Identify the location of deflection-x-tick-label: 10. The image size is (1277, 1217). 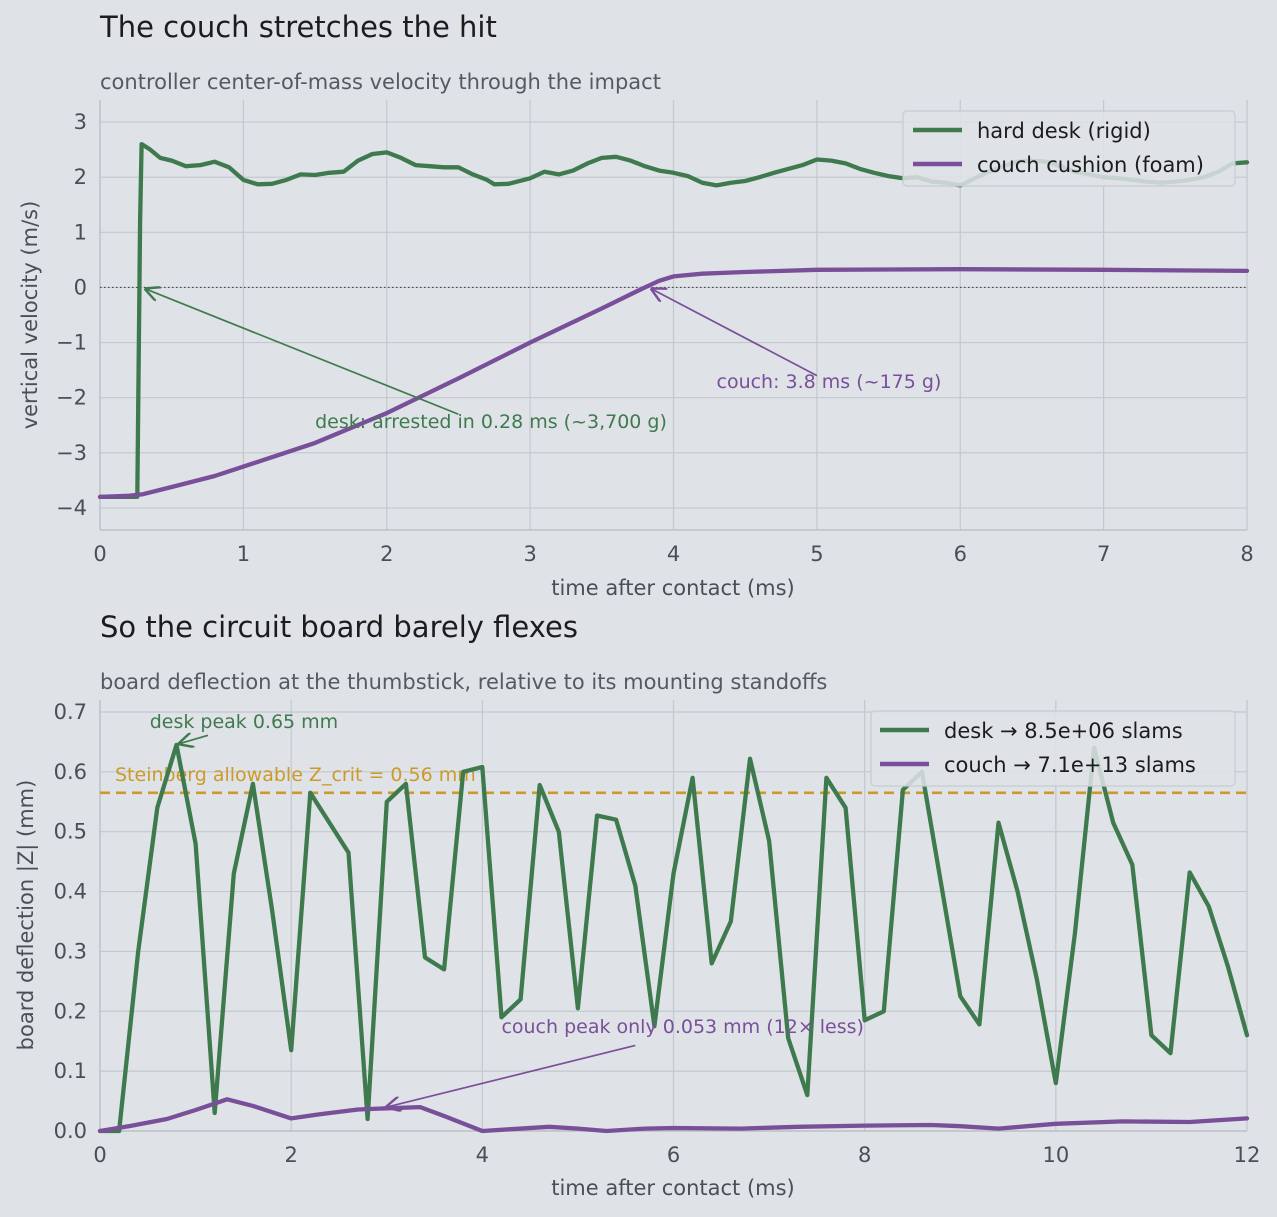
(1055, 1155).